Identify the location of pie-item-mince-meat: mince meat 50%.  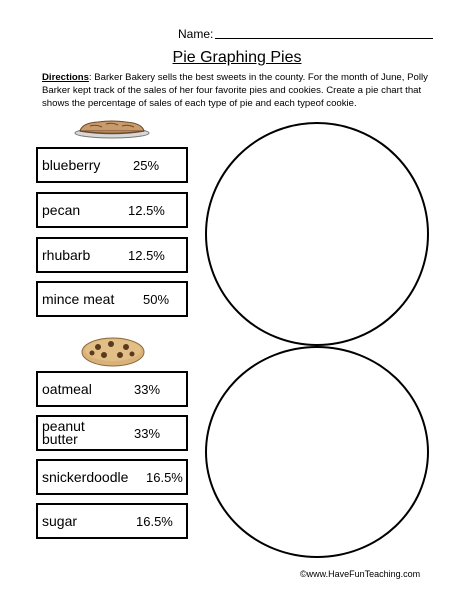
(112, 299).